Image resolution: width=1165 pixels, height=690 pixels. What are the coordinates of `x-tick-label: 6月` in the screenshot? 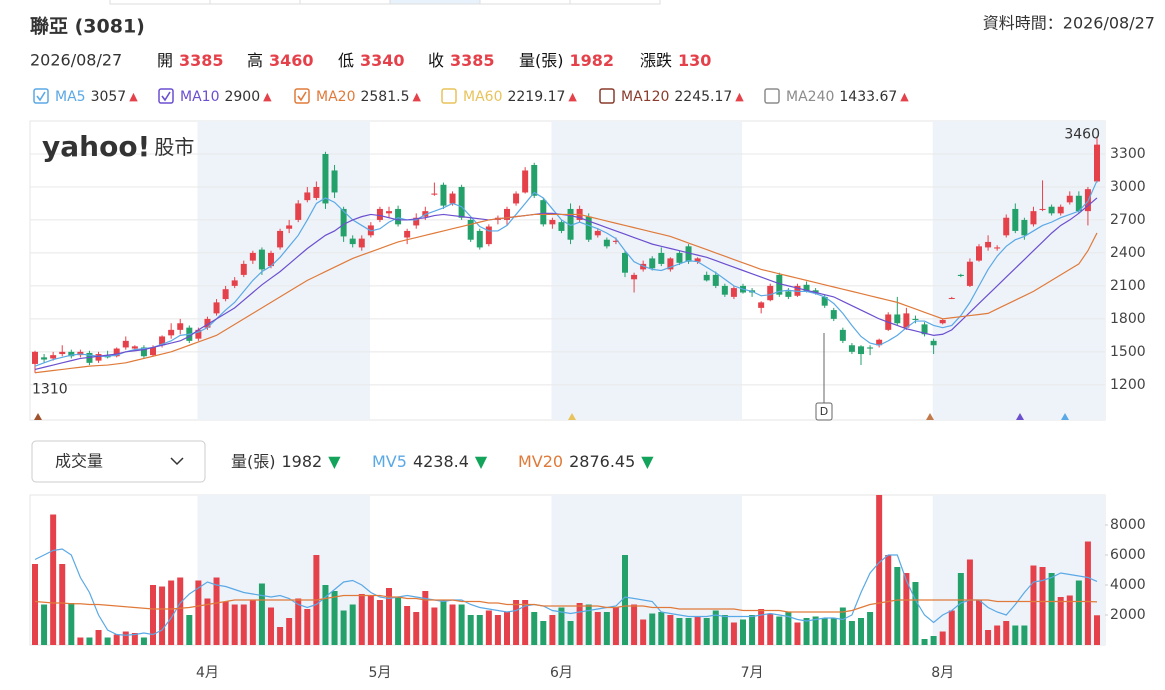 It's located at (561, 673).